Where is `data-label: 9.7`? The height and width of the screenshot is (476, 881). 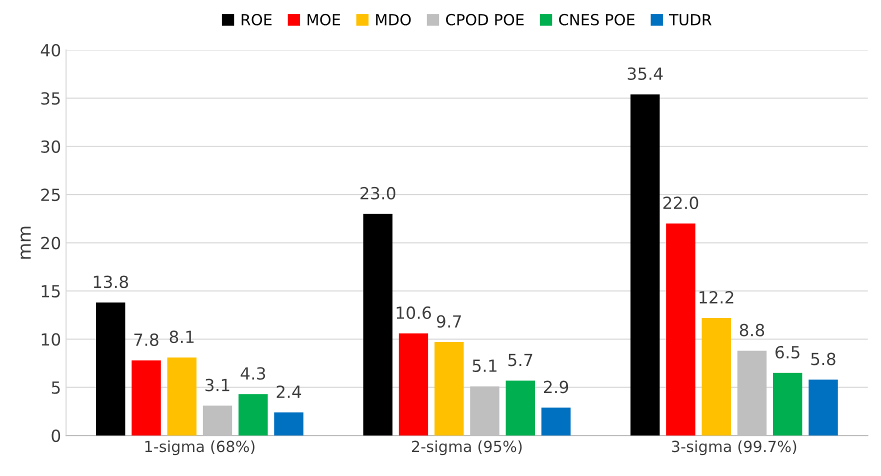 data-label: 9.7 is located at coordinates (448, 321).